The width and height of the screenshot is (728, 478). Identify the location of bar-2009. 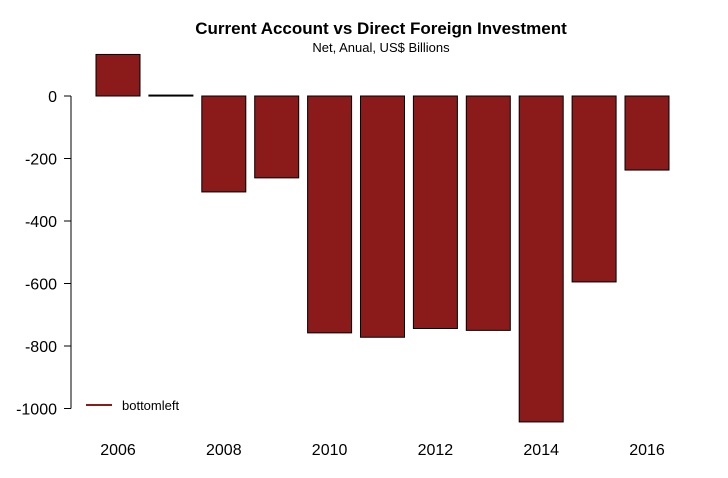
(277, 137).